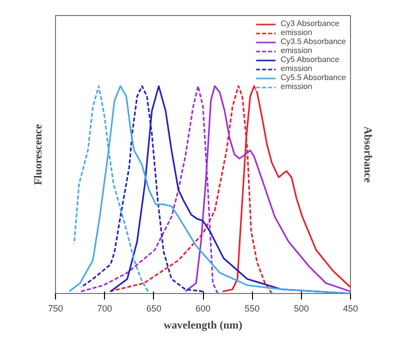 The width and height of the screenshot is (395, 338). What do you see at coordinates (104, 309) in the screenshot?
I see `x-tick-label: 700` at bounding box center [104, 309].